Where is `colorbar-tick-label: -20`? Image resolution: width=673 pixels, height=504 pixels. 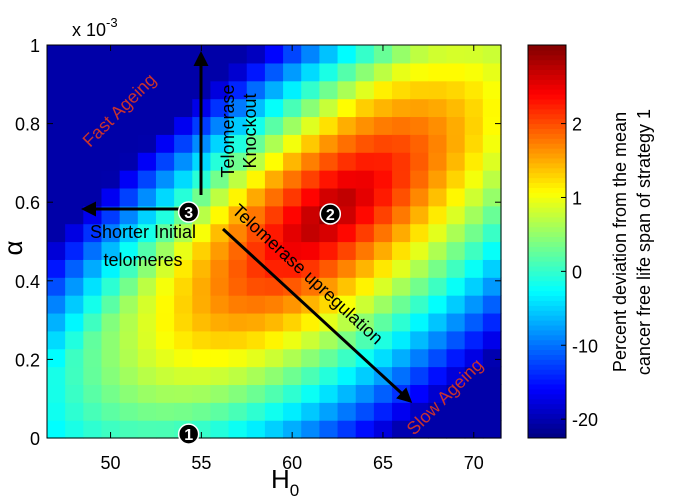
colorbar-tick-label: -20 is located at coordinates (585, 420).